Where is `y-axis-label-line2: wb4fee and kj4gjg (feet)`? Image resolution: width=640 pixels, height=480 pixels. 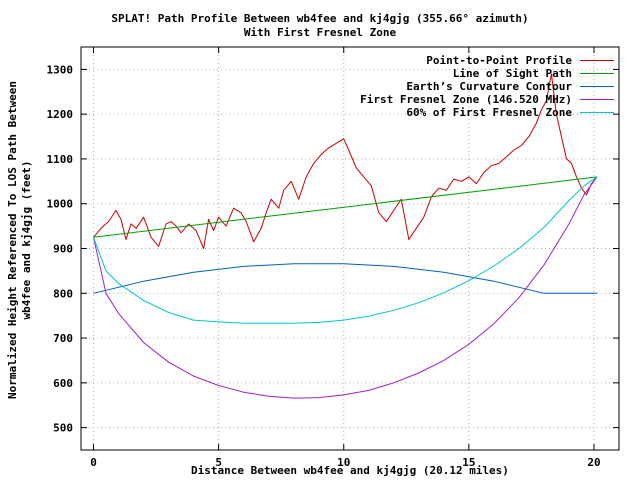
y-axis-label-line2: wb4fee and kj4gjg (feet) is located at coordinates (26, 240).